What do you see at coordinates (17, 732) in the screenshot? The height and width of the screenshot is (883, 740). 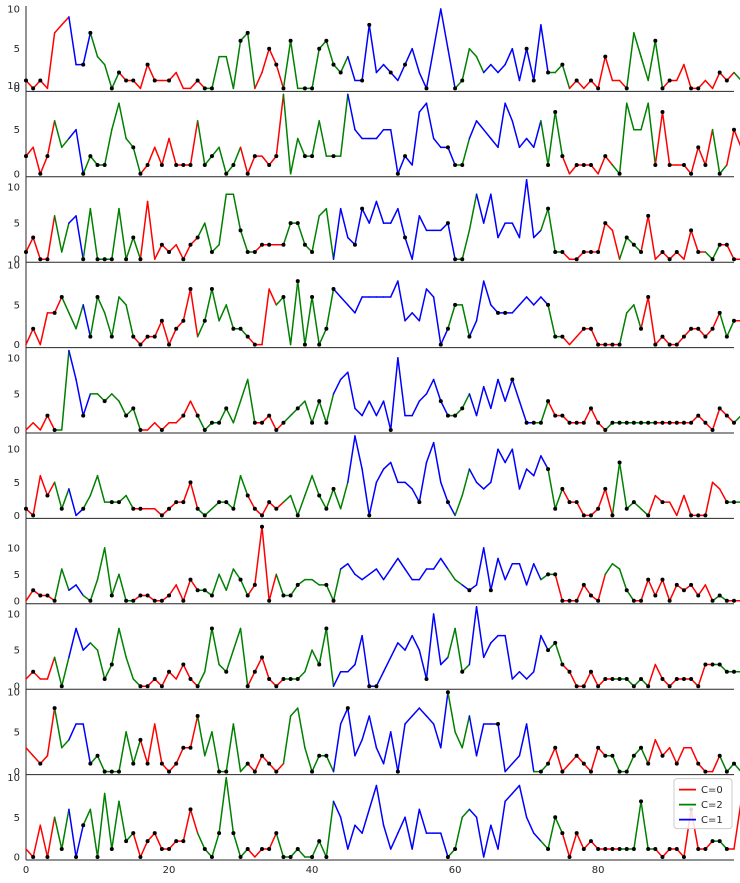 I see `y-tick-label: 5` at bounding box center [17, 732].